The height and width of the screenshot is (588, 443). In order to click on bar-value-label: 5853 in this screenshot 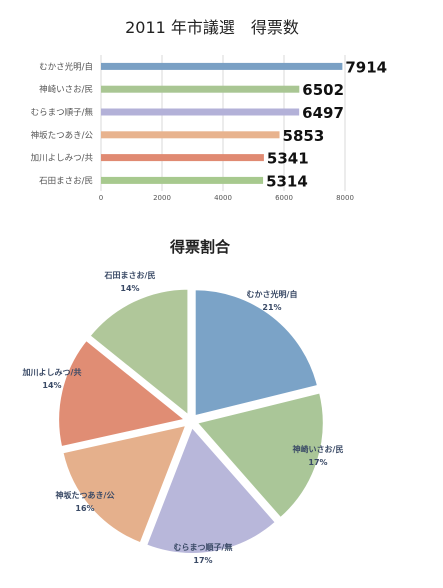, I will do `click(304, 136)`.